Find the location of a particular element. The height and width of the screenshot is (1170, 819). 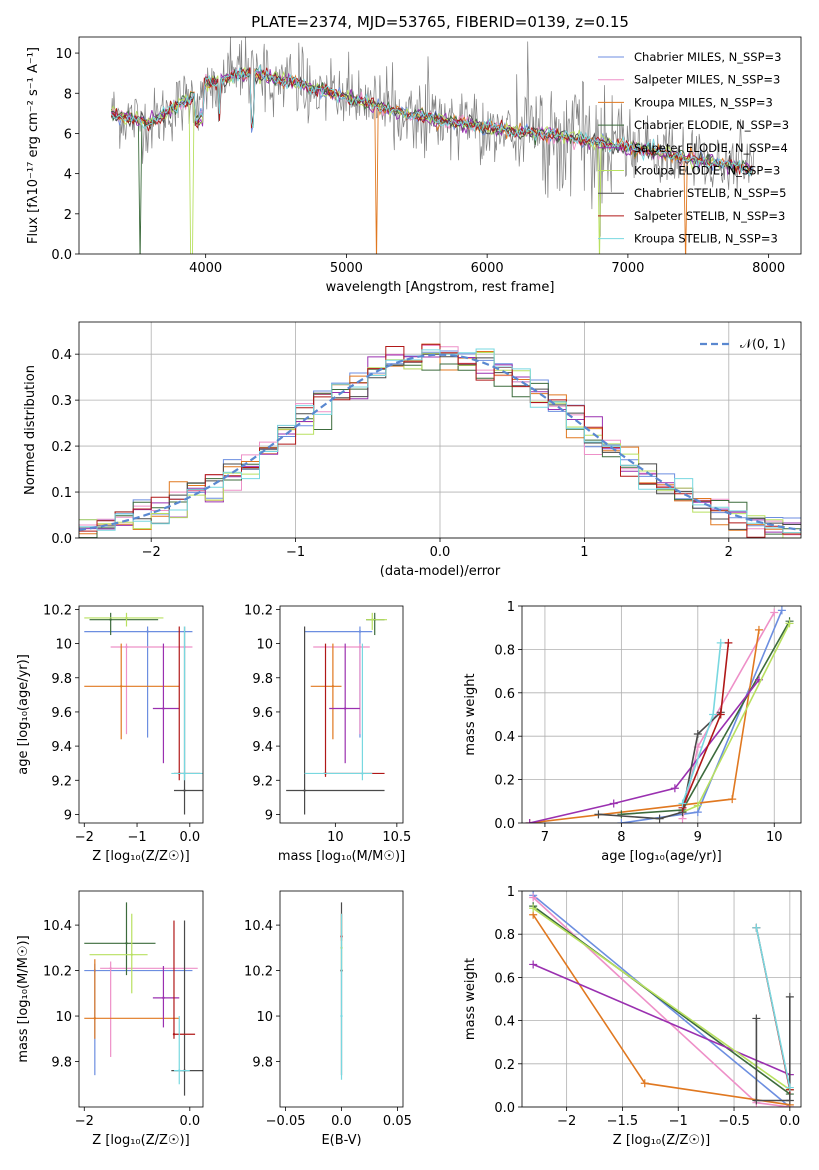

x-tick-label: −0.5 is located at coordinates (734, 1121).